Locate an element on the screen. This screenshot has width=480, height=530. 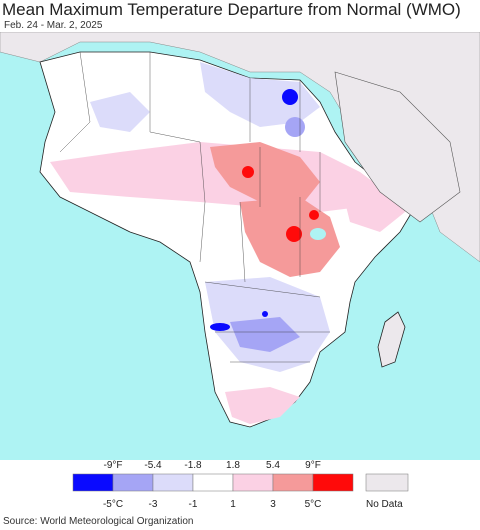
chad-hot-spot is located at coordinates (248, 172).